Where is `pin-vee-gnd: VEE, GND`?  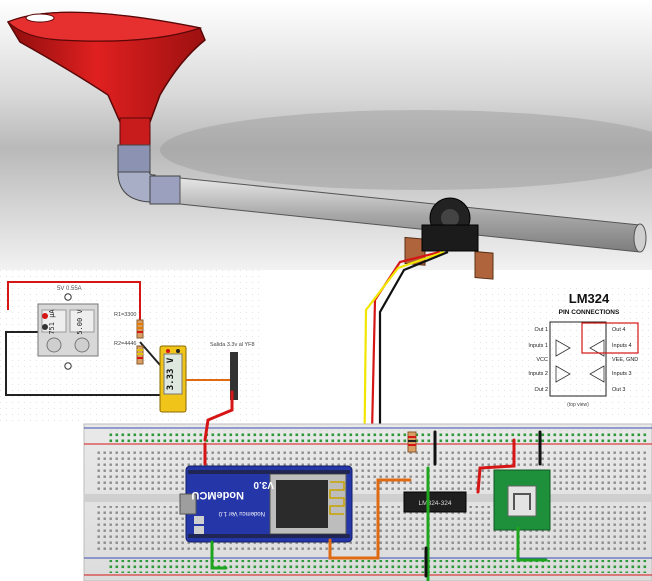
pin-vee-gnd: VEE, GND is located at coordinates (625, 360).